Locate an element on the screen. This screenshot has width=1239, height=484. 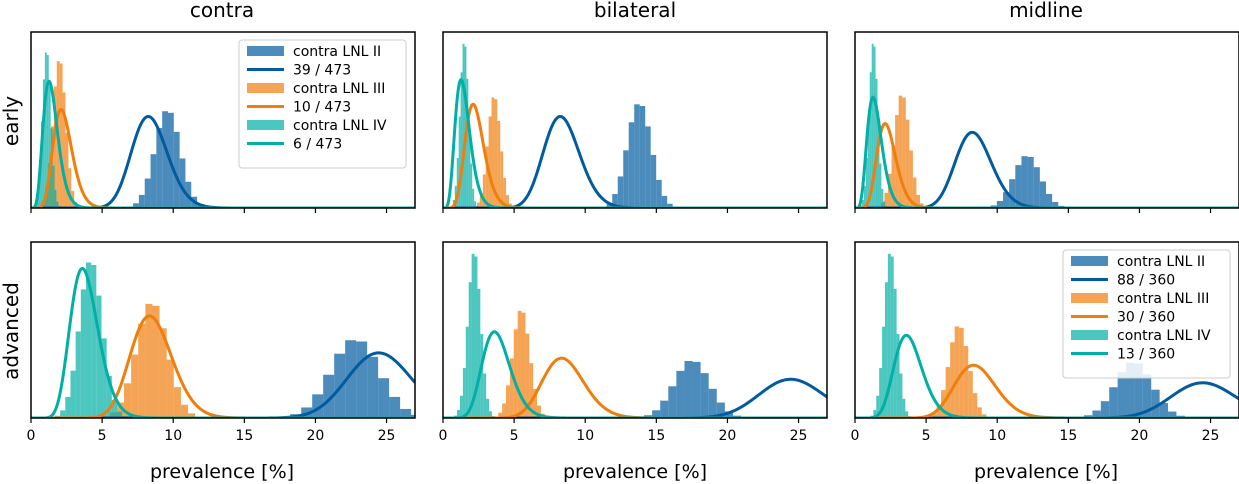
legend-label: 13 / 360 is located at coordinates (1146, 355).